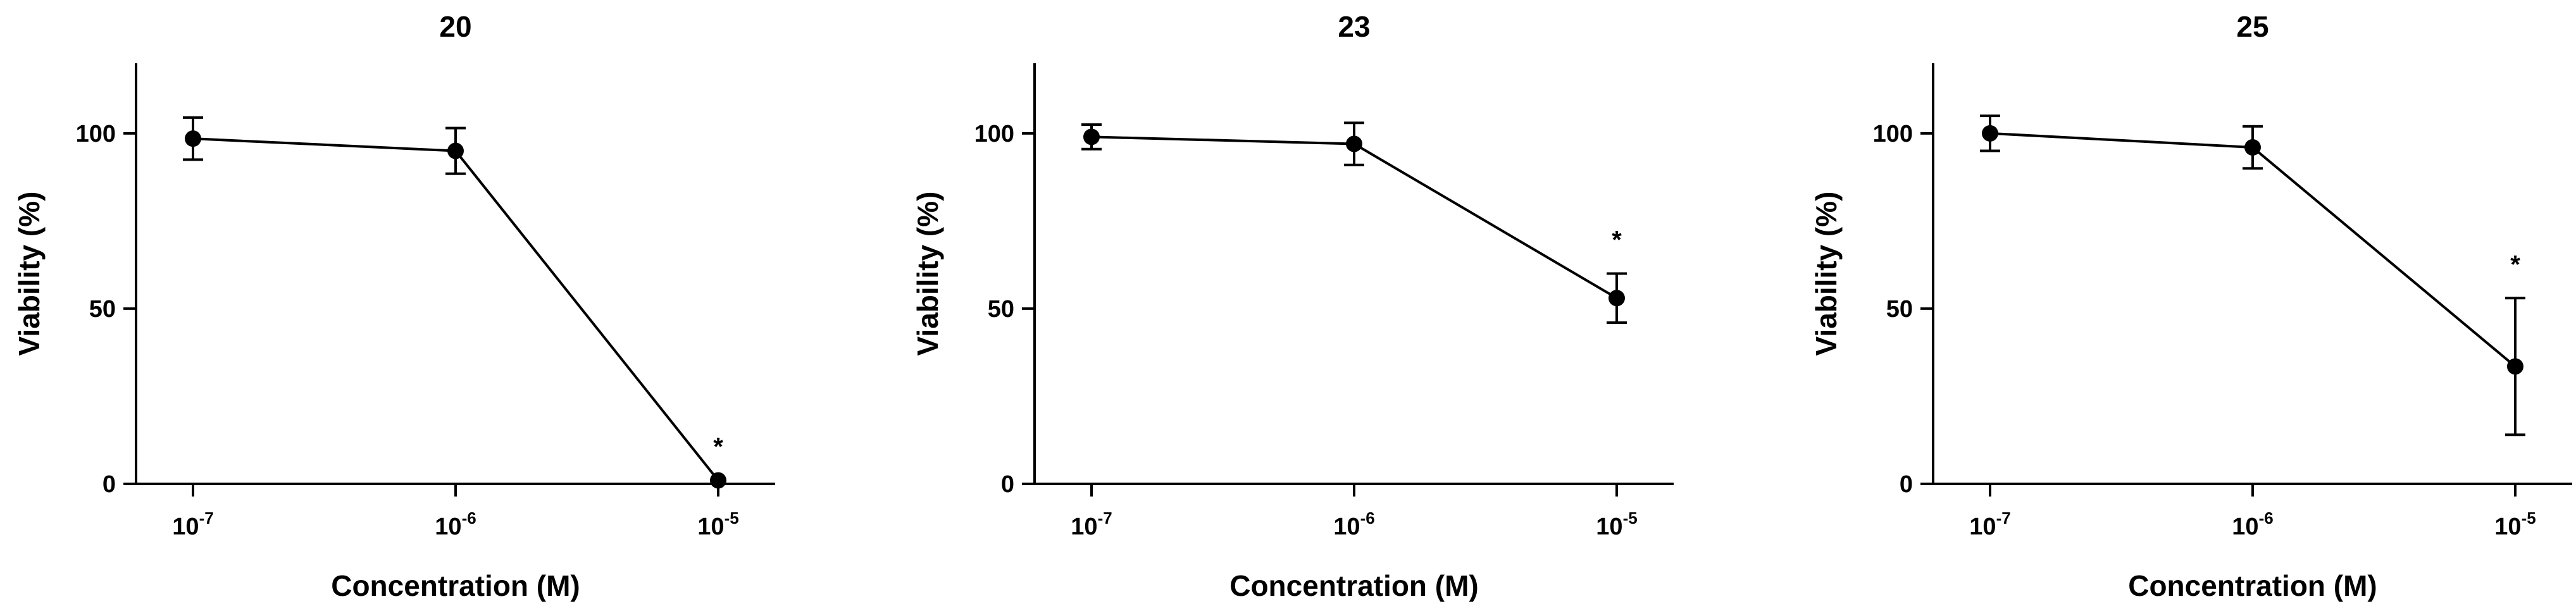 The width and height of the screenshot is (2576, 611). I want to click on series-line, so click(455, 309).